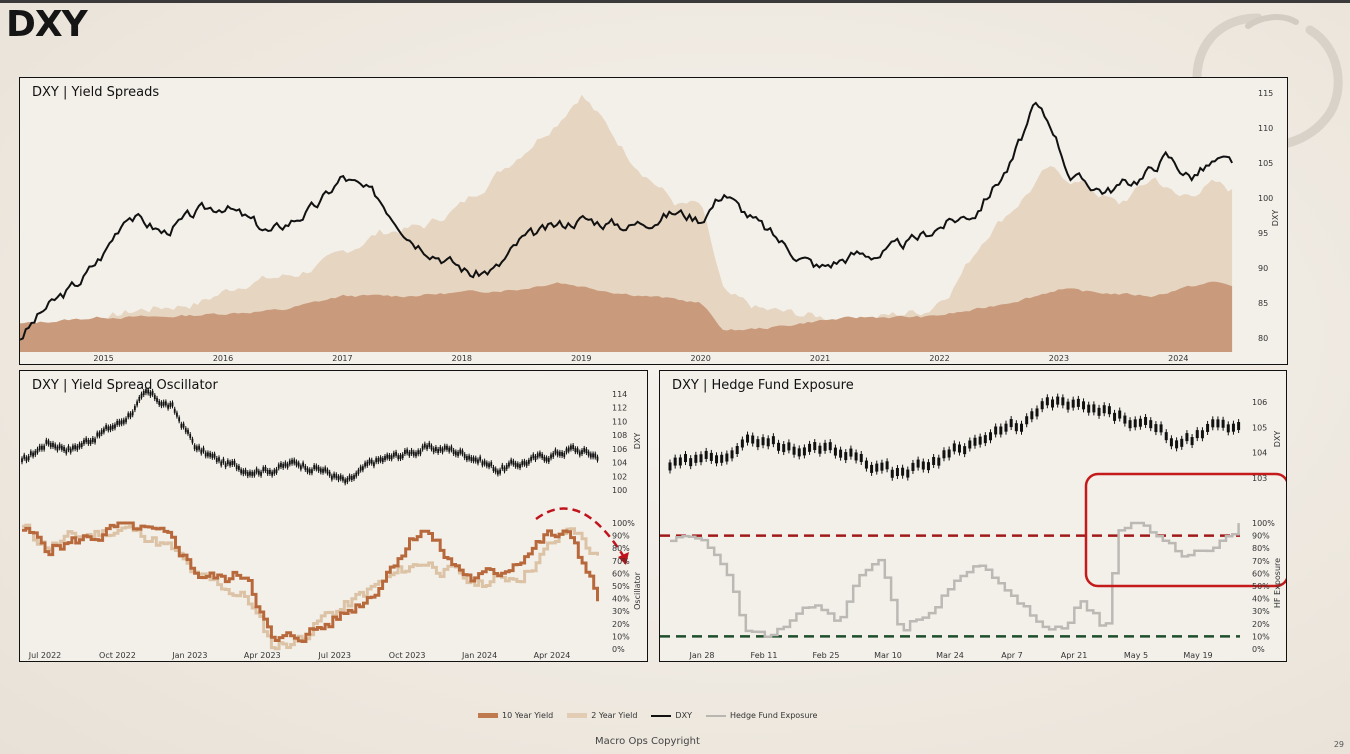  What do you see at coordinates (1074, 655) in the screenshot?
I see `x-tick-label: Apr 21` at bounding box center [1074, 655].